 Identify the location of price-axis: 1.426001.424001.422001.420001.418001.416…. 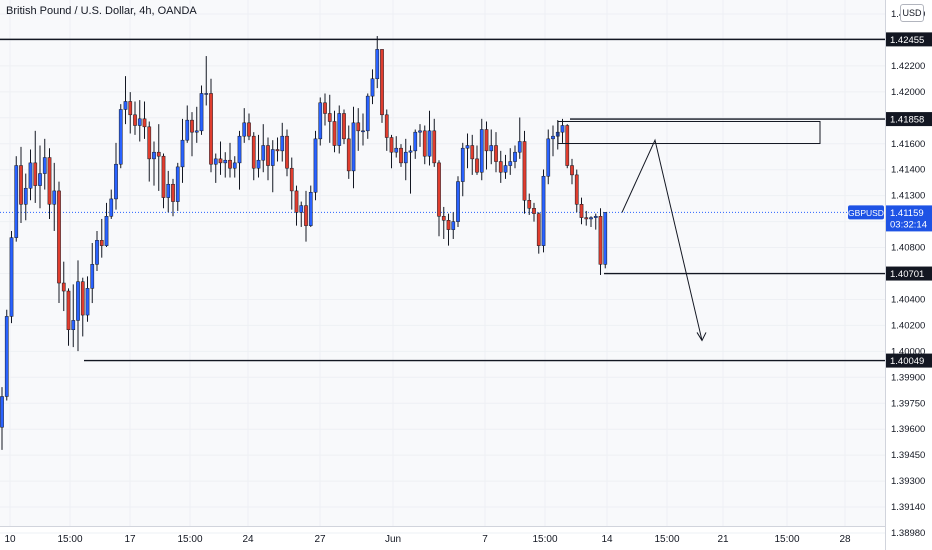
(890, 274).